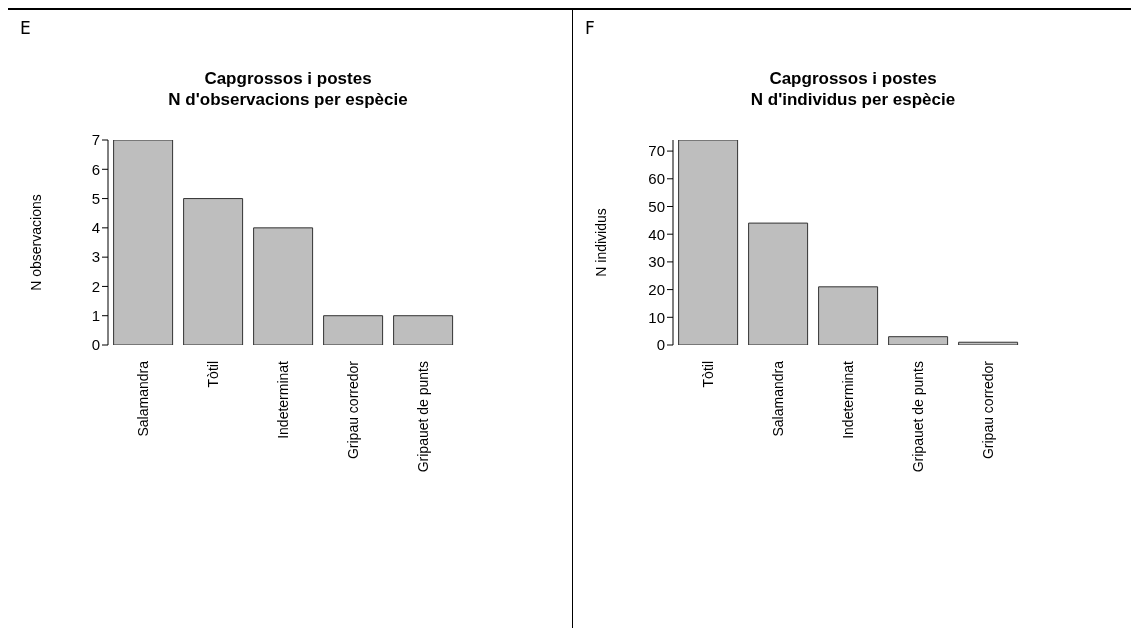  I want to click on chart-subtitle: N d'observacions per espècie, so click(288, 99).